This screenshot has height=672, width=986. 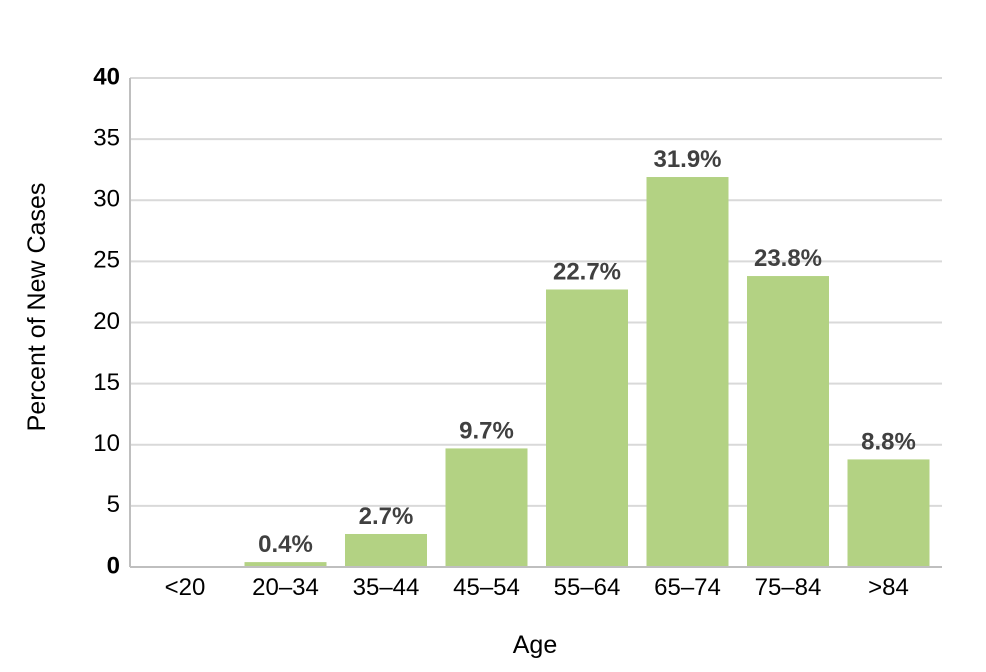 What do you see at coordinates (486, 430) in the screenshot?
I see `bar-data-label: 9.7%` at bounding box center [486, 430].